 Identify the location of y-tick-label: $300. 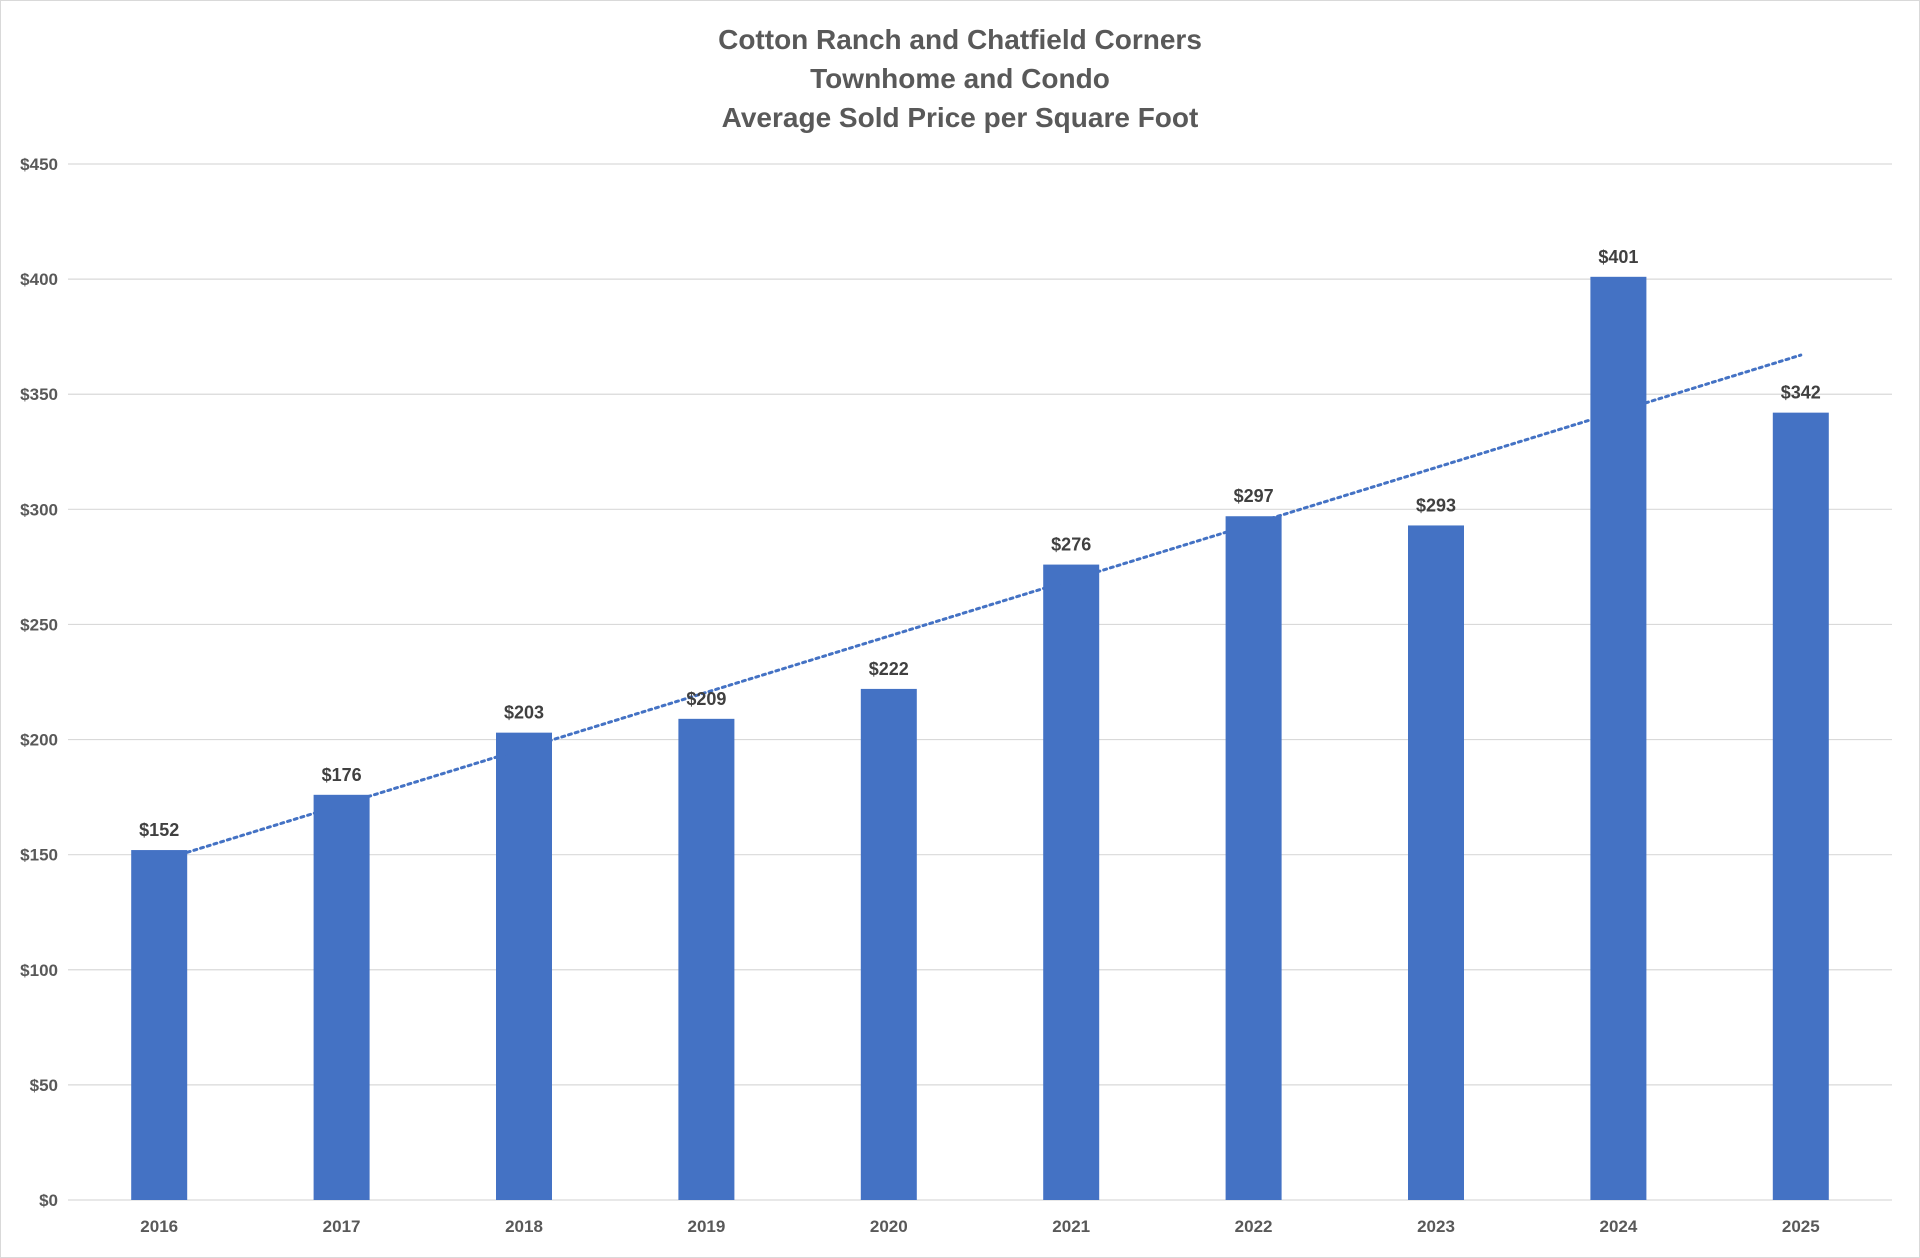
(39, 509).